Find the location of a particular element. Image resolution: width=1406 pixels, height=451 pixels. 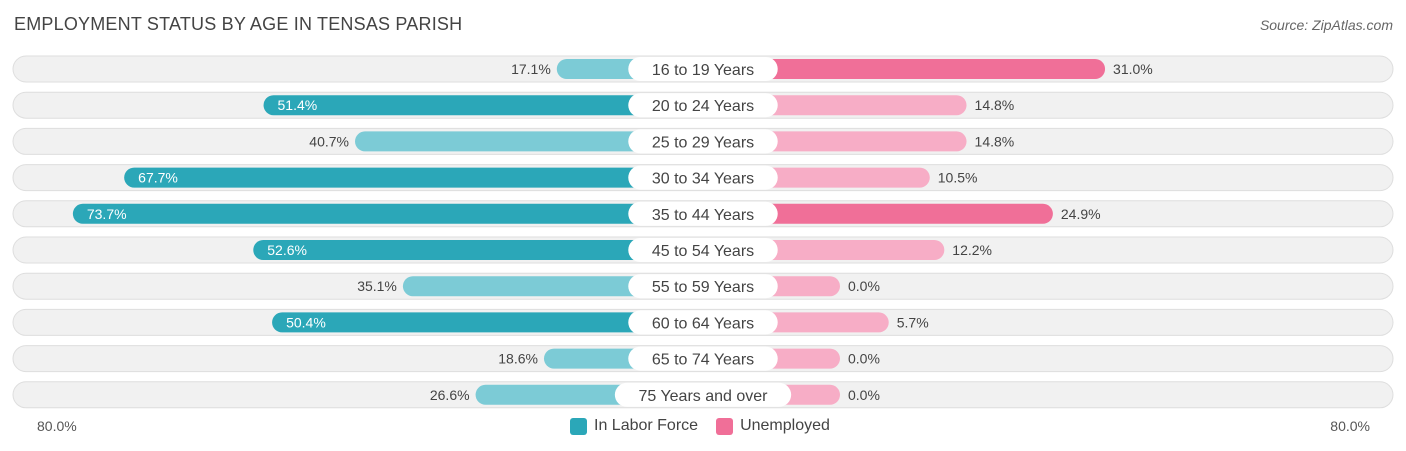

category-label: 45 to 54 Years is located at coordinates (703, 251).